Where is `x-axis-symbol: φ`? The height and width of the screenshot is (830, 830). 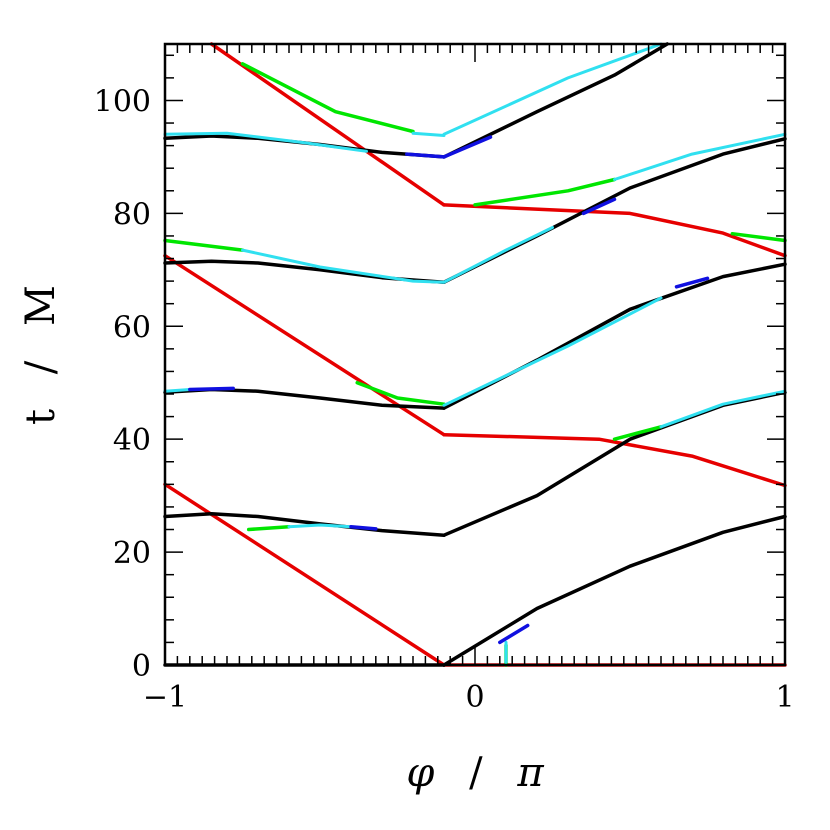
x-axis-symbol: φ is located at coordinates (420, 773).